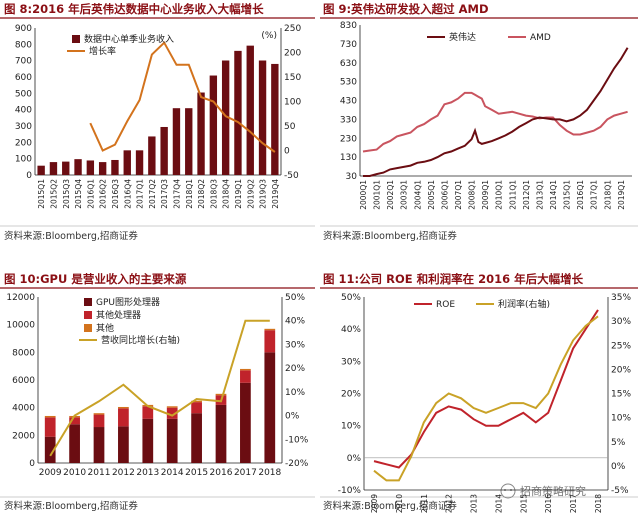 The width and height of the screenshot is (638, 513). What do you see at coordinates (618, 443) in the screenshot?
I see `fig11-right-ytick-label: 5%` at bounding box center [618, 443].